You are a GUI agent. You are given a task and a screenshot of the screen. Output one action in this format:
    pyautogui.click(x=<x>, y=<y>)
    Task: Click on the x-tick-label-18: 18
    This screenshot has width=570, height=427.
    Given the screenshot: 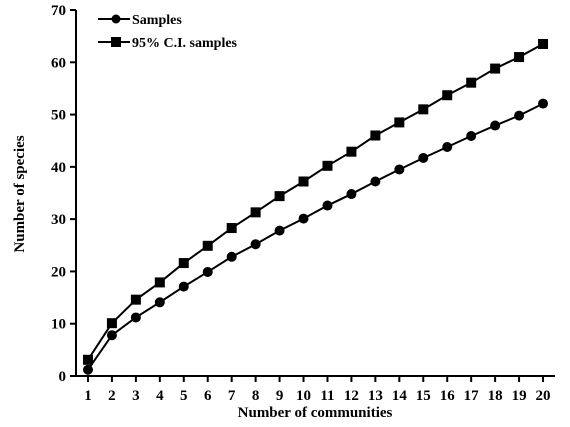 What is the action you would take?
    pyautogui.click(x=495, y=396)
    